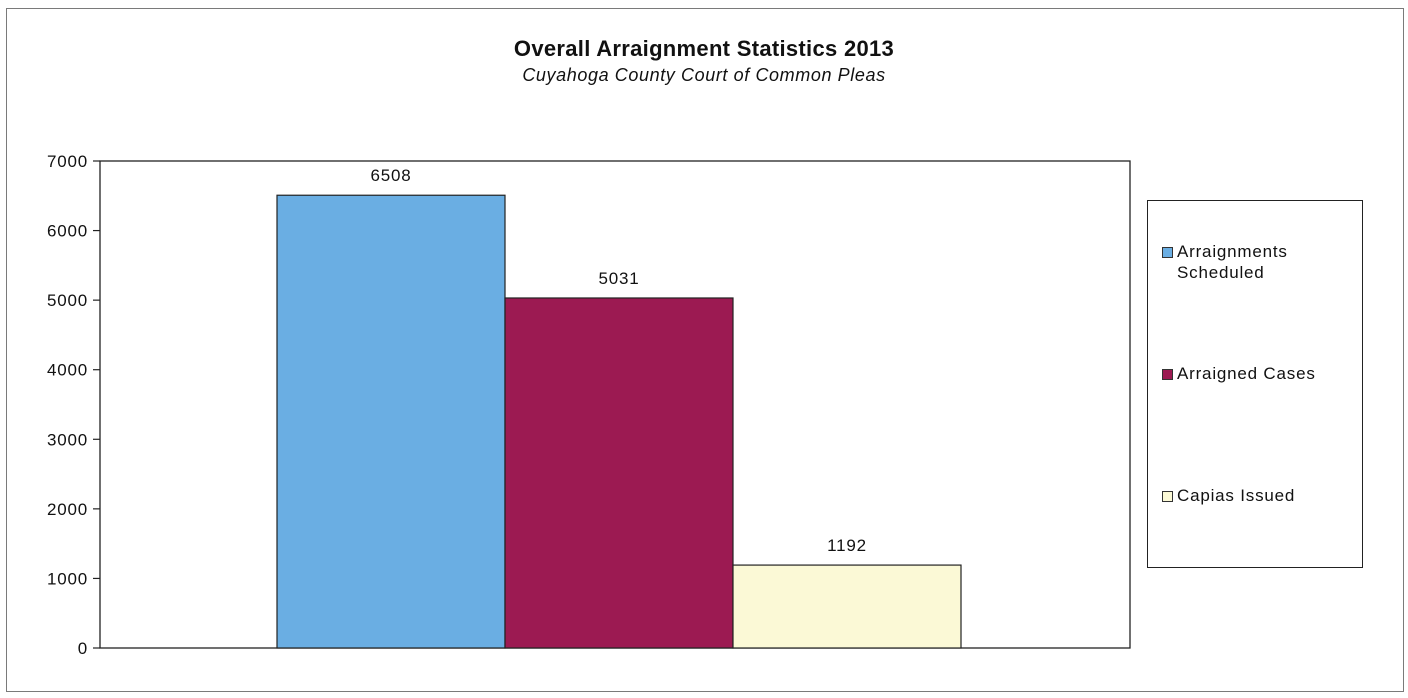 The height and width of the screenshot is (698, 1408). I want to click on bar-data-label: 6508, so click(390, 175).